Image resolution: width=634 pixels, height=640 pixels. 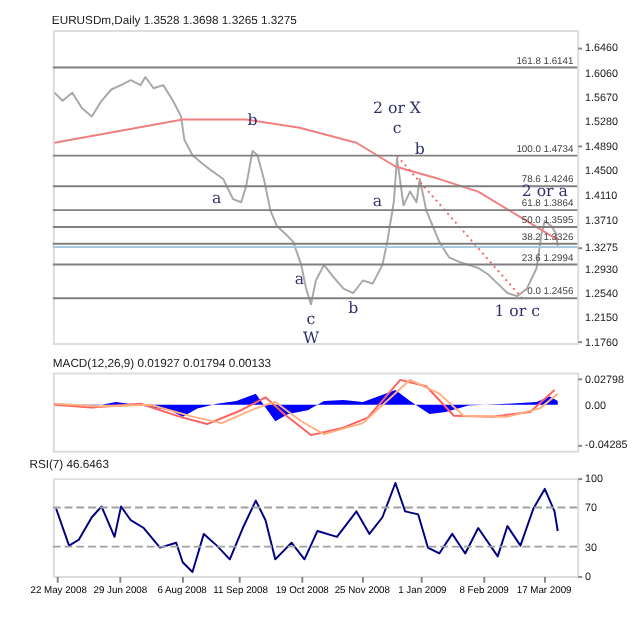 What do you see at coordinates (311, 338) in the screenshot?
I see `annotation: W` at bounding box center [311, 338].